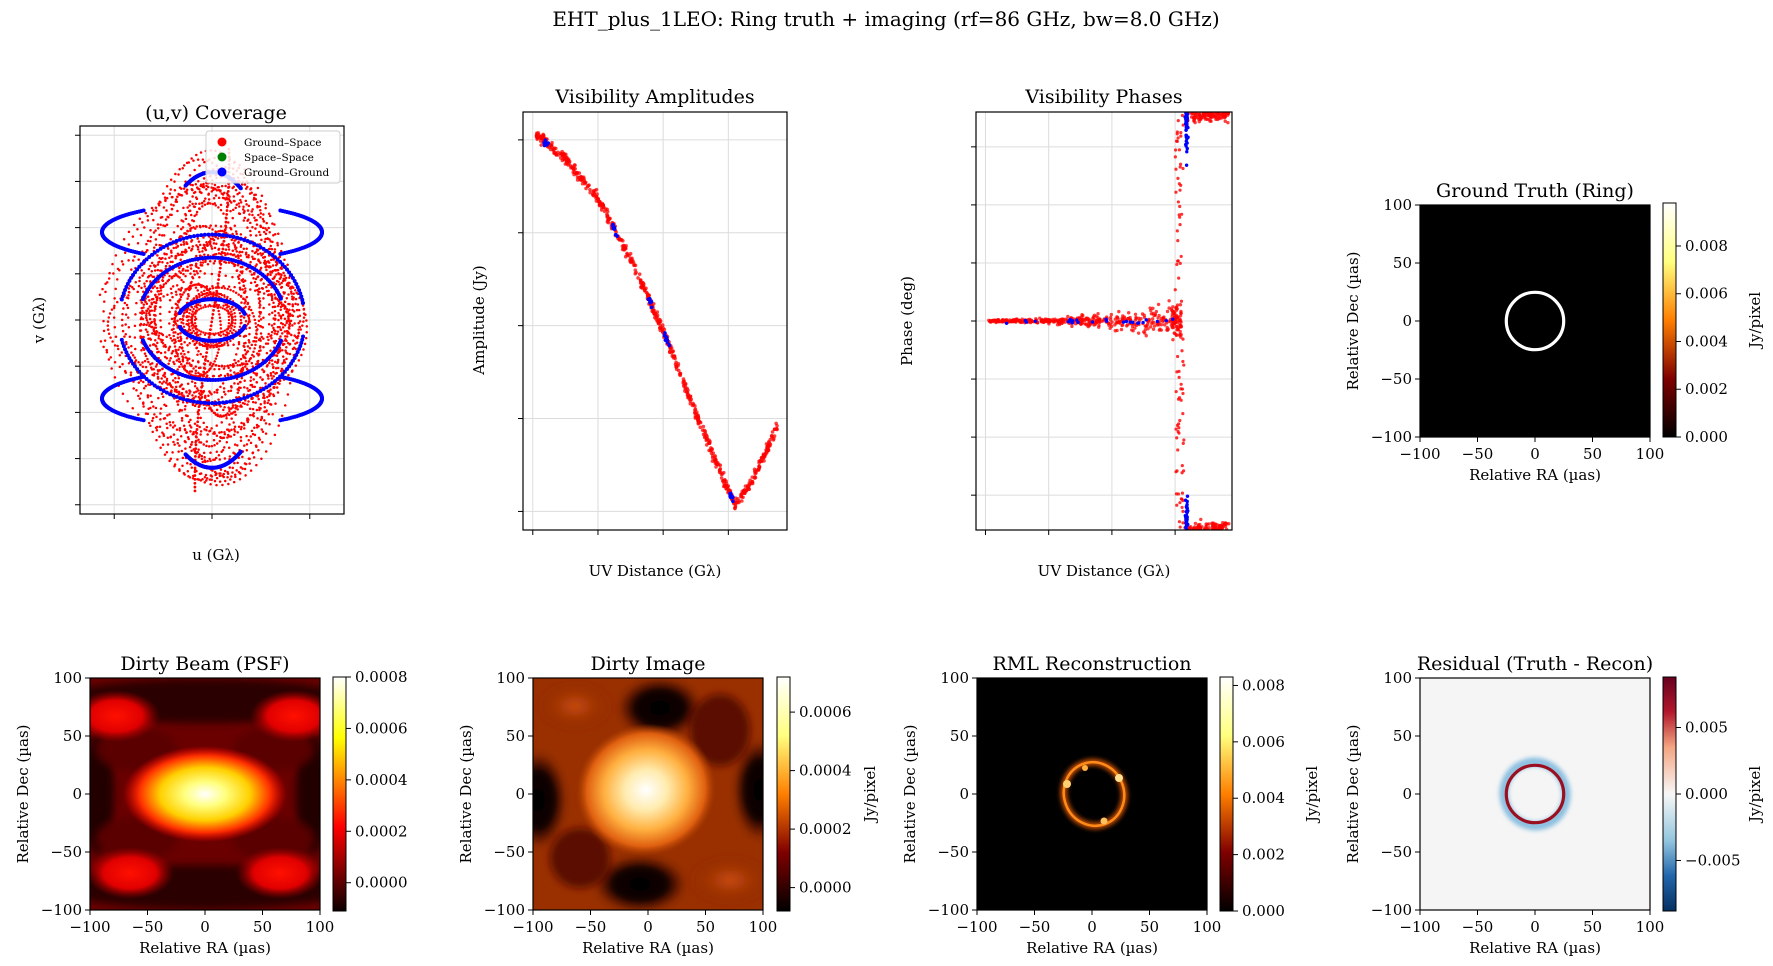 This screenshot has height=966, width=1773. I want to click on amp-point-gg, so click(732, 497).